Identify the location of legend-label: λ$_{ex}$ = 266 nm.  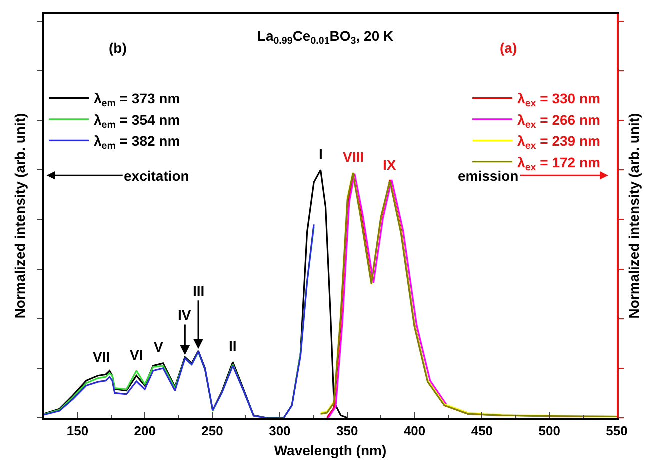
(559, 121).